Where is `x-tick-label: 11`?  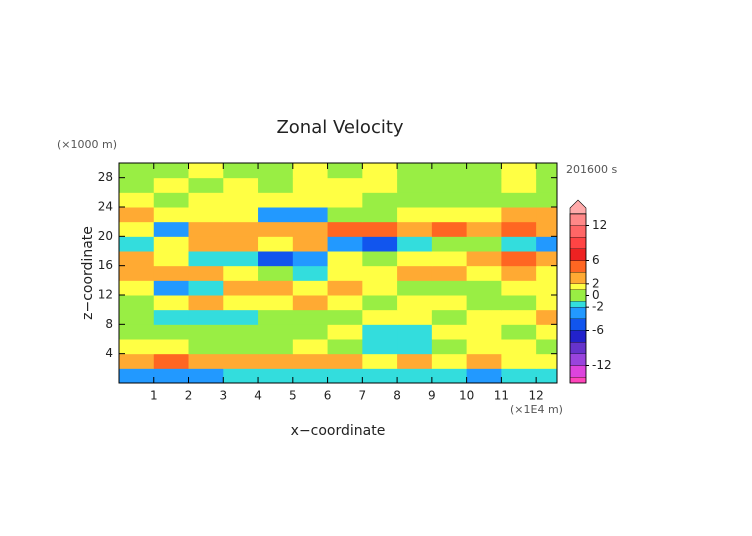 x-tick-label: 11 is located at coordinates (501, 396).